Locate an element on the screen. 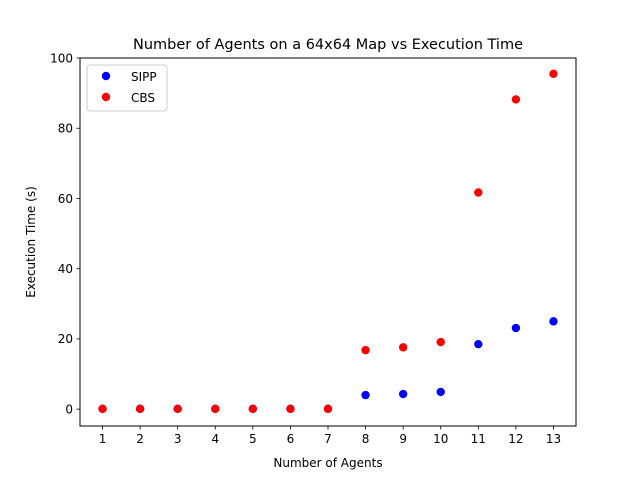 This screenshot has width=640, height=480. legend-marker-cbs is located at coordinates (106, 97).